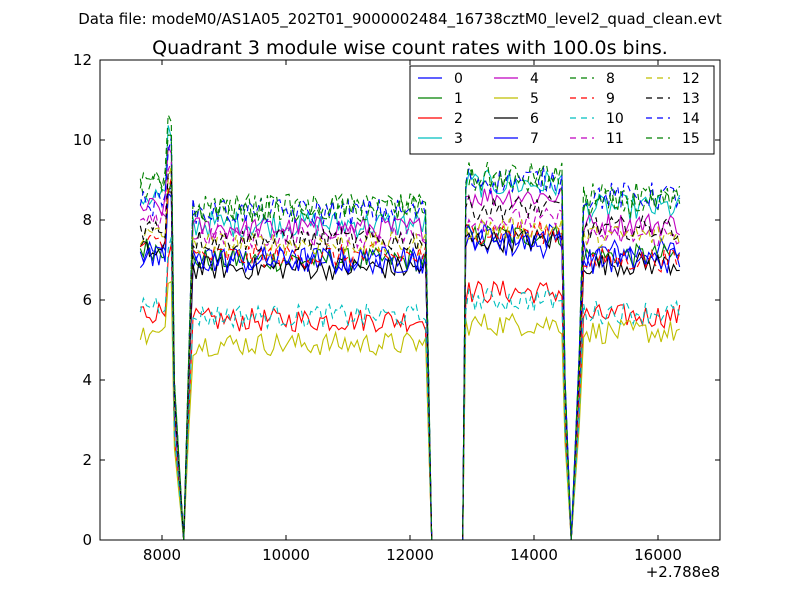  I want to click on legend-label-4: 4, so click(534, 79).